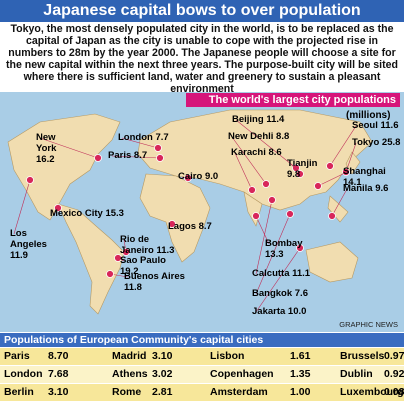 Image resolution: width=404 pixels, height=404 pixels. I want to click on city-value: 11.4, so click(275, 119).